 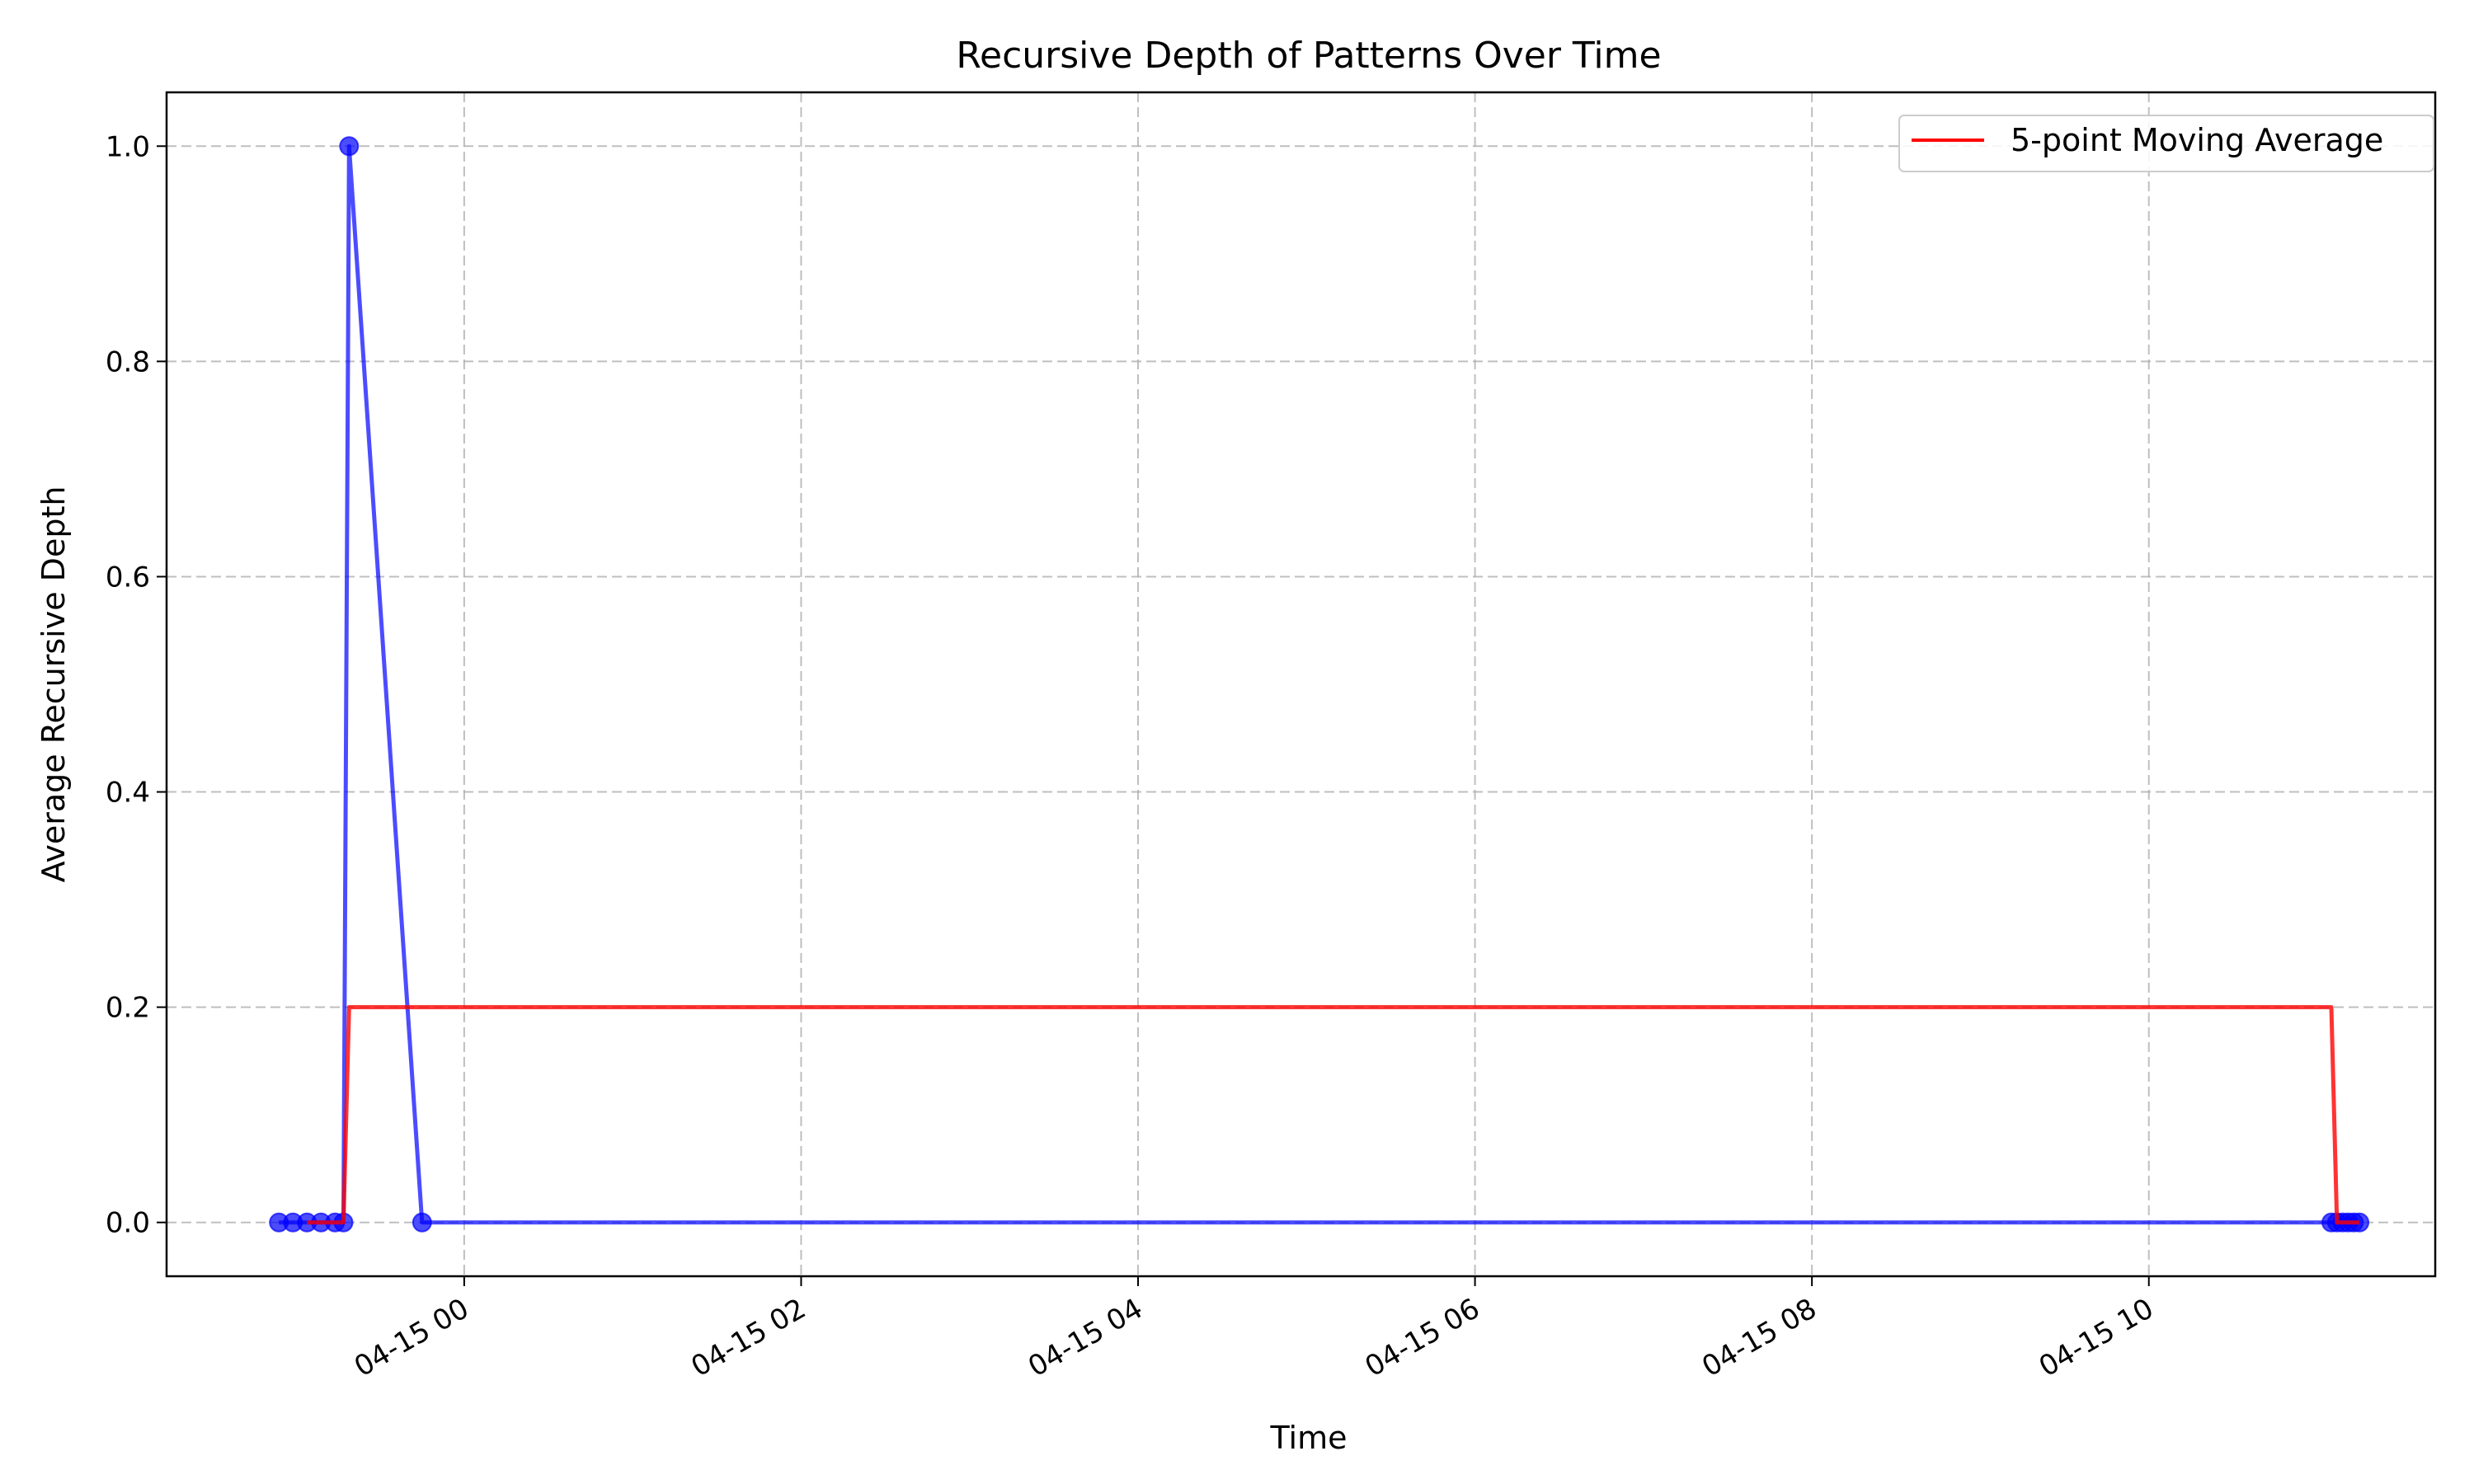 What do you see at coordinates (128, 1009) in the screenshot?
I see `y-tick-label: 0.2` at bounding box center [128, 1009].